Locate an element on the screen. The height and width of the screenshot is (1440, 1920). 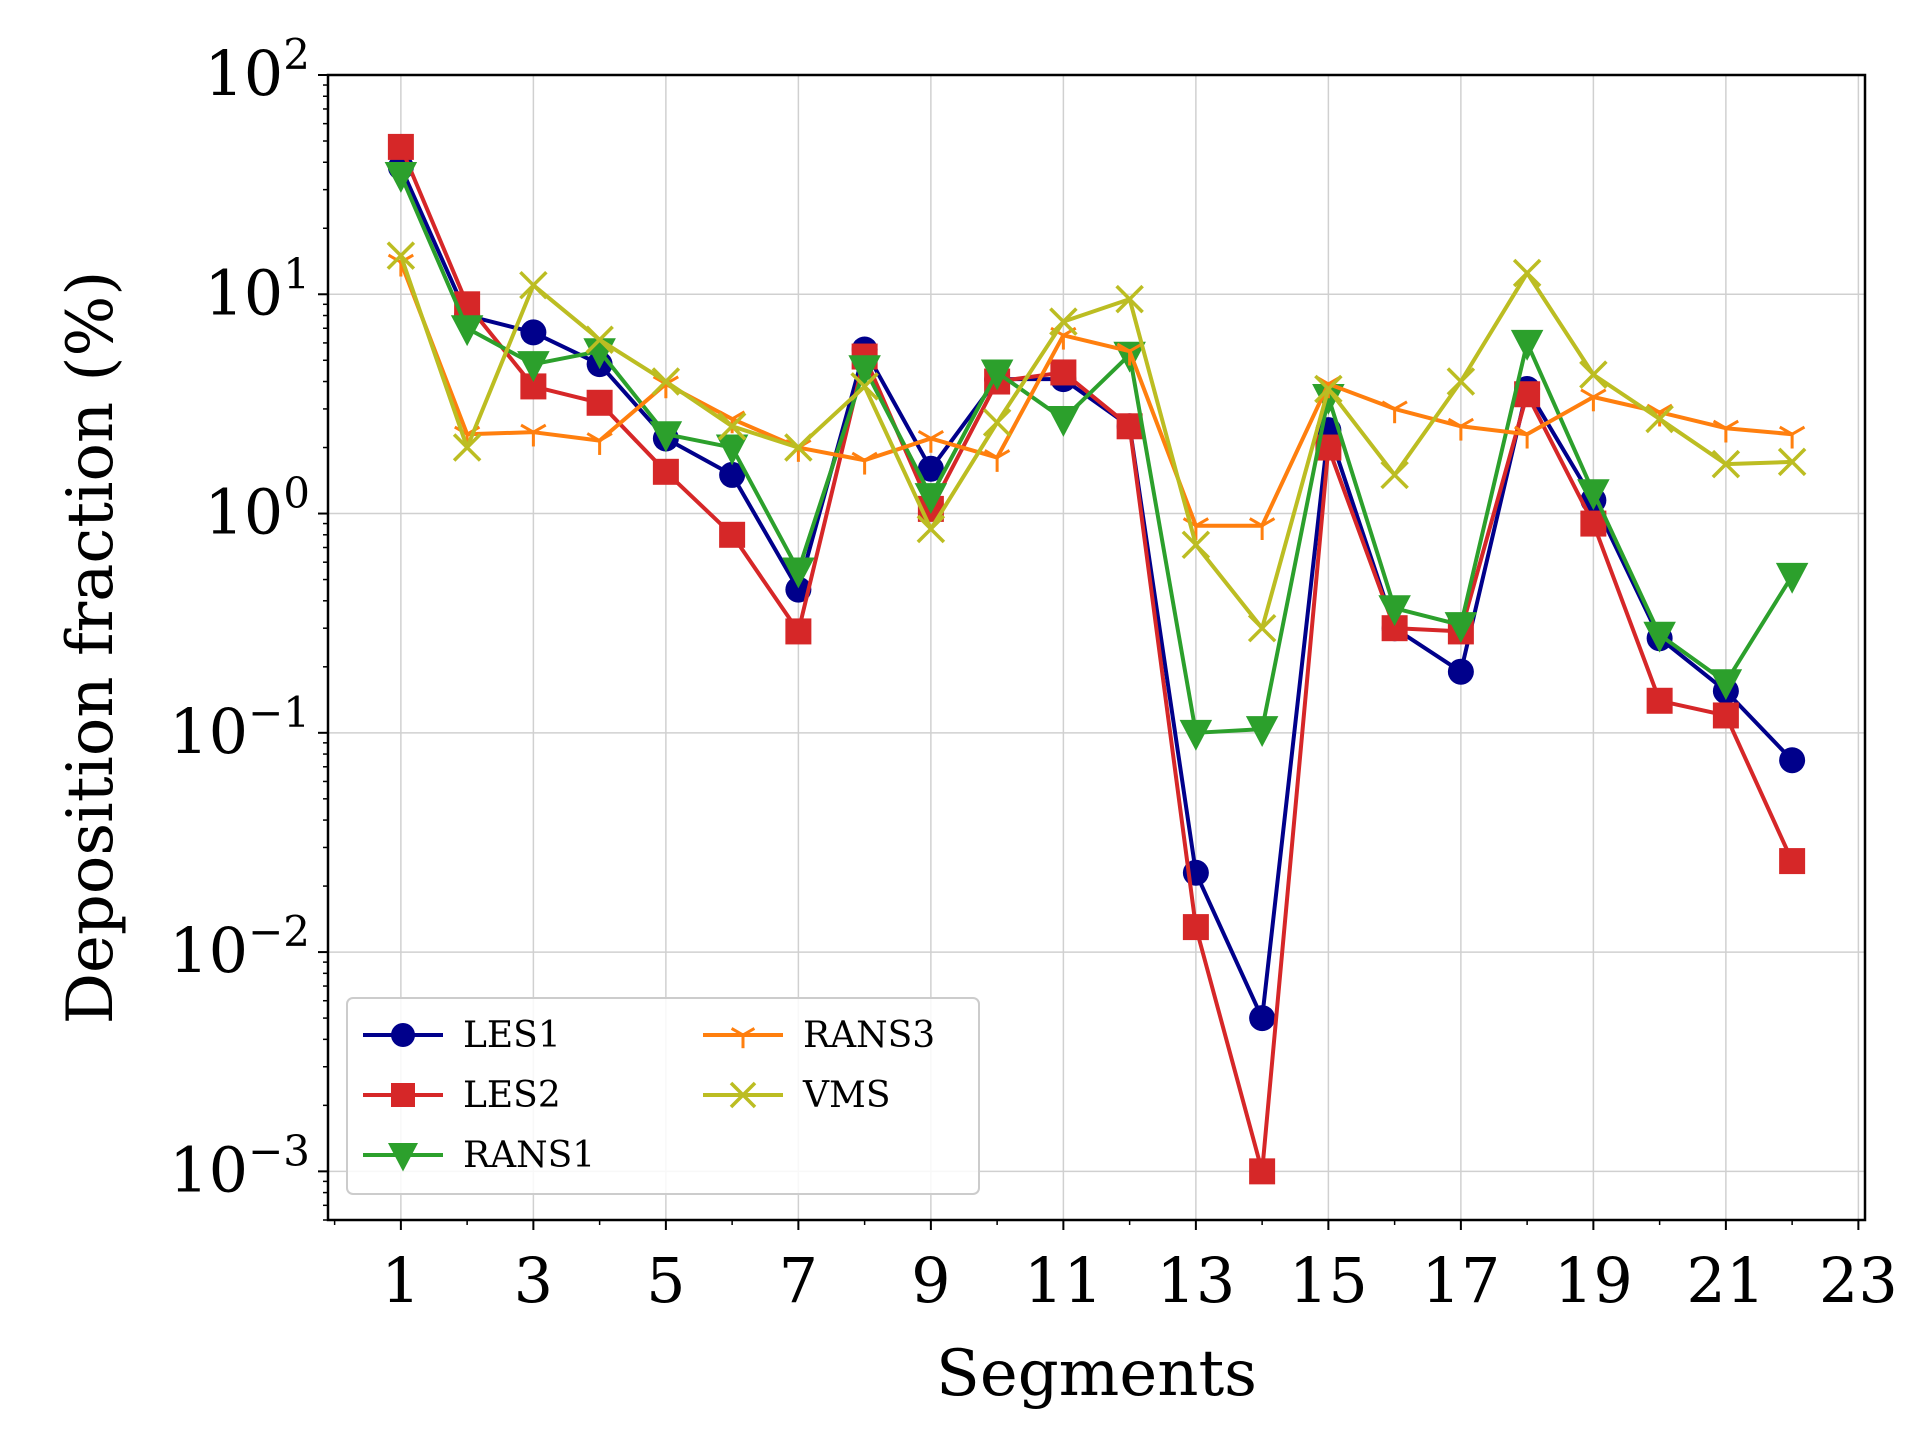
legend-item-rans1: RANS1 is located at coordinates (479, 1155).